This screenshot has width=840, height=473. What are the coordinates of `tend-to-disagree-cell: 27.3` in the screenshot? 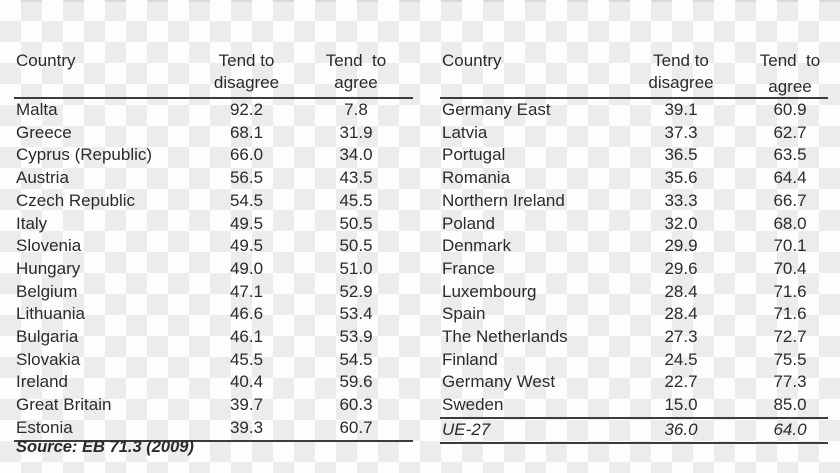 It's located at (681, 337).